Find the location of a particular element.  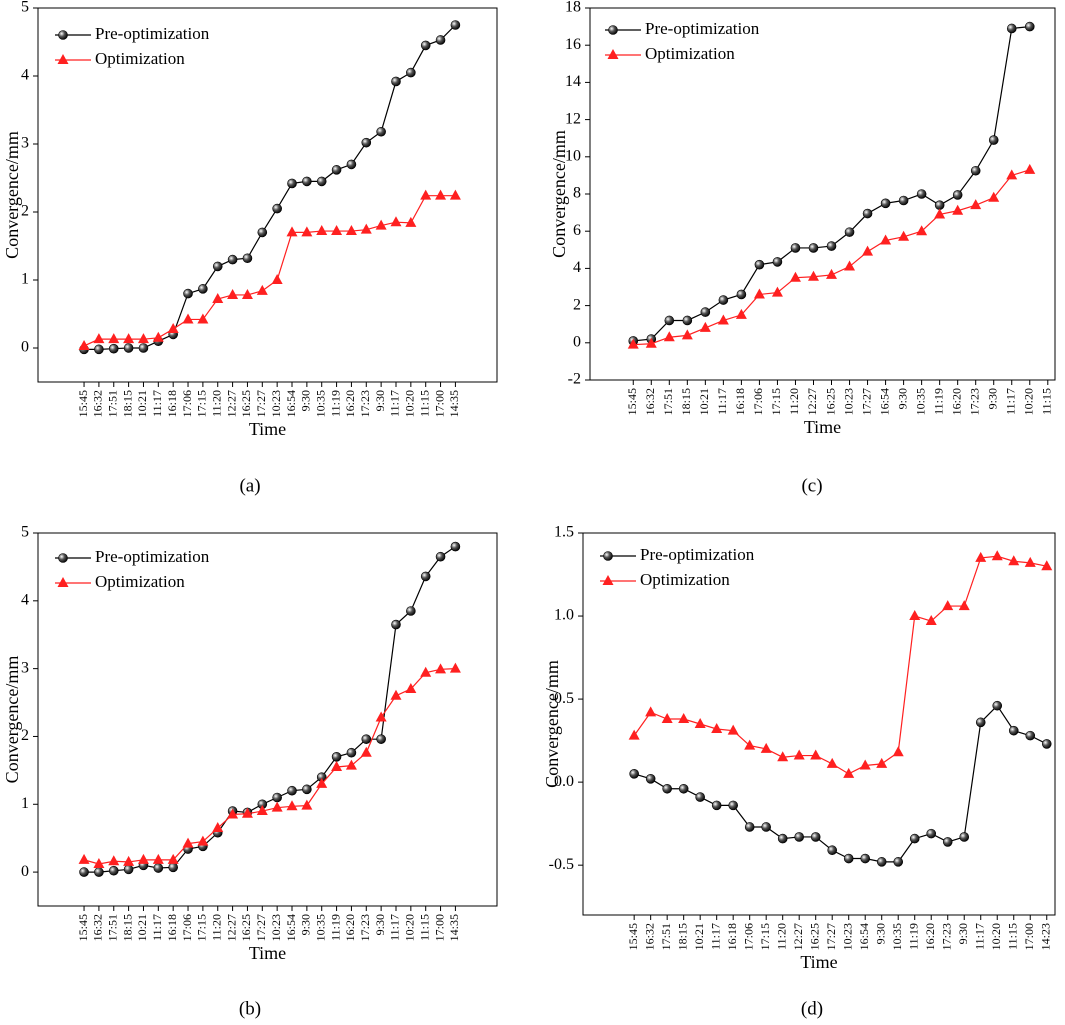

x-tick-label: 17:06 is located at coordinates (758, 401).